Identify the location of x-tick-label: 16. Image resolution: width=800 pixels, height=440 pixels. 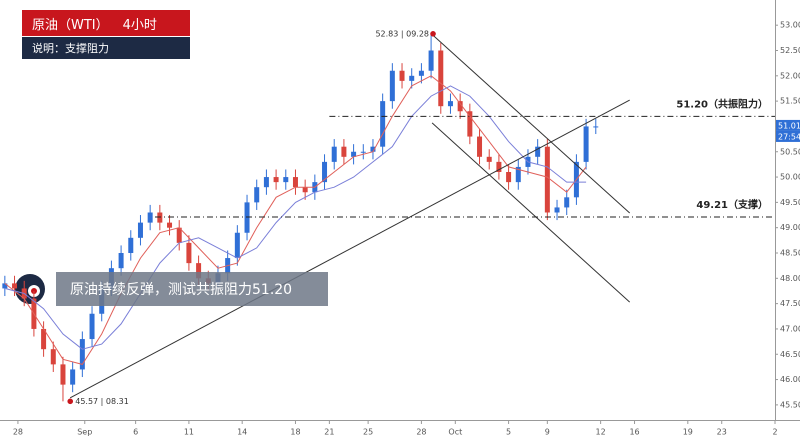
(634, 432).